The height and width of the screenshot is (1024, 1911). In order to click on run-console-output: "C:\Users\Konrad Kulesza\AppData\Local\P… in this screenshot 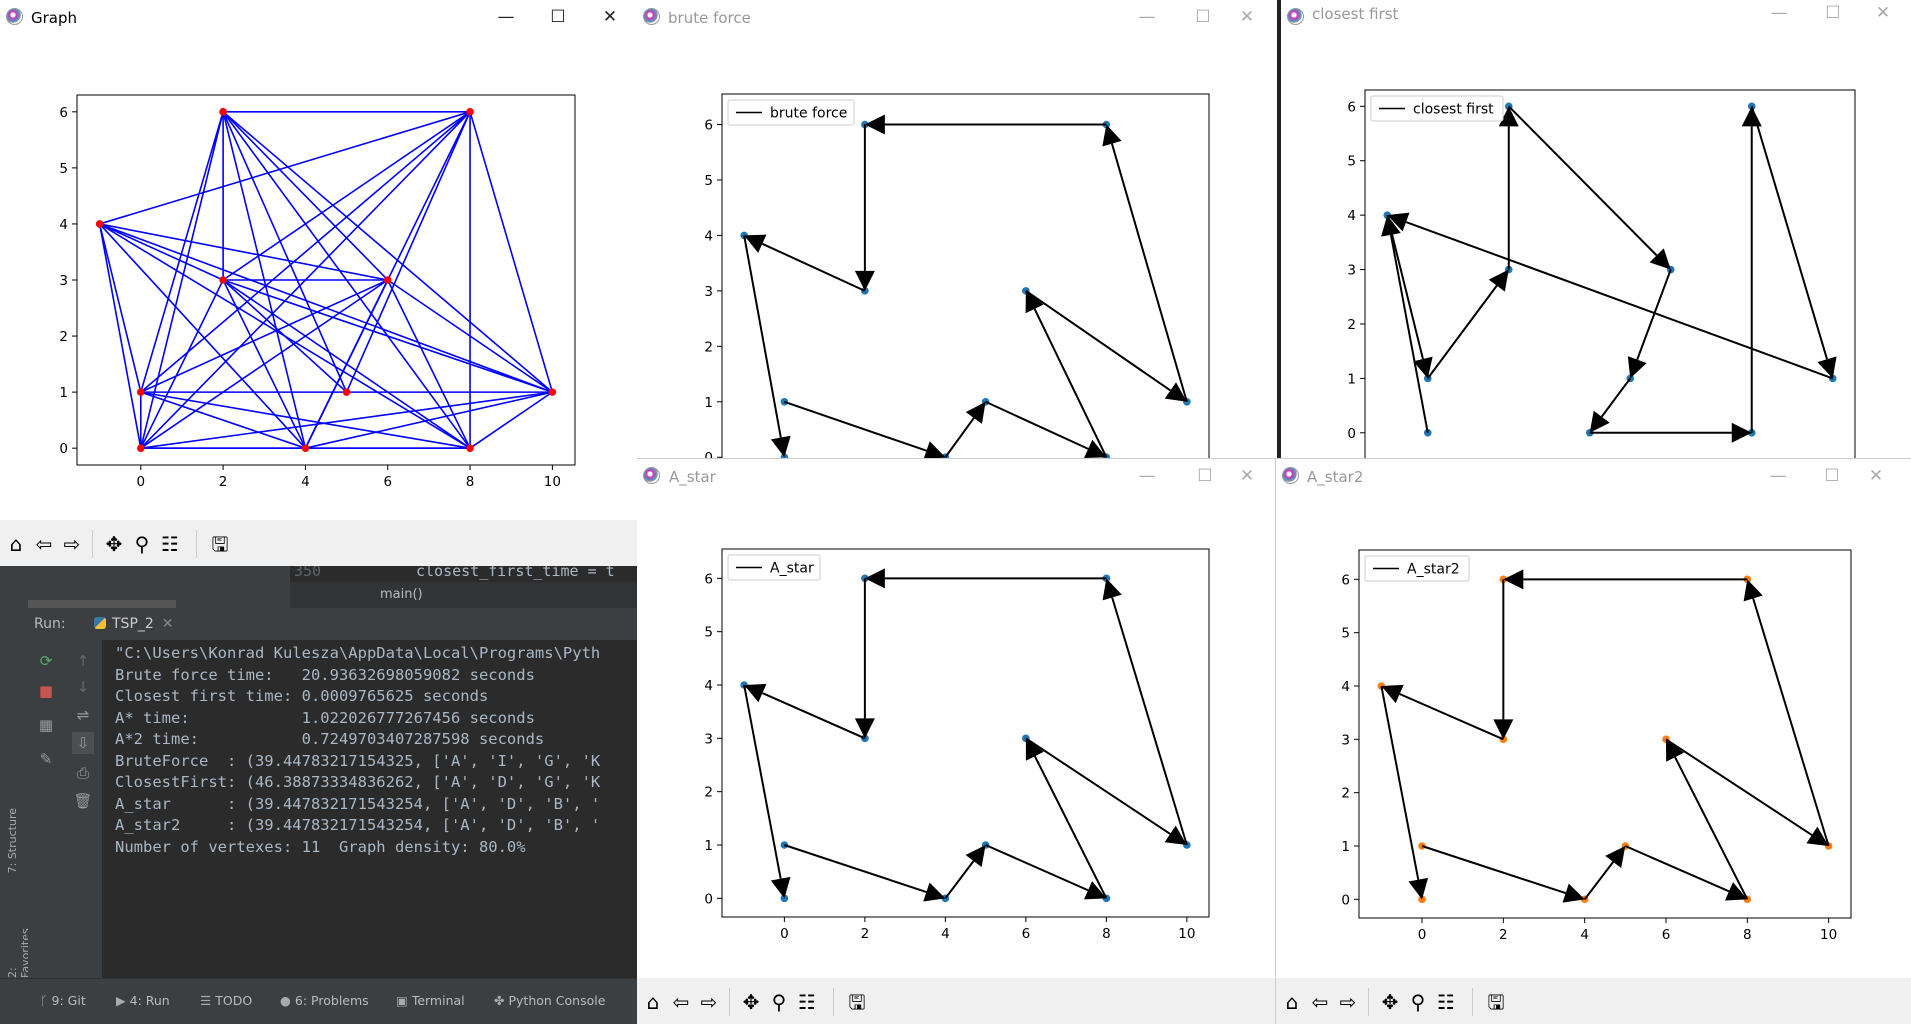, I will do `click(371, 809)`.